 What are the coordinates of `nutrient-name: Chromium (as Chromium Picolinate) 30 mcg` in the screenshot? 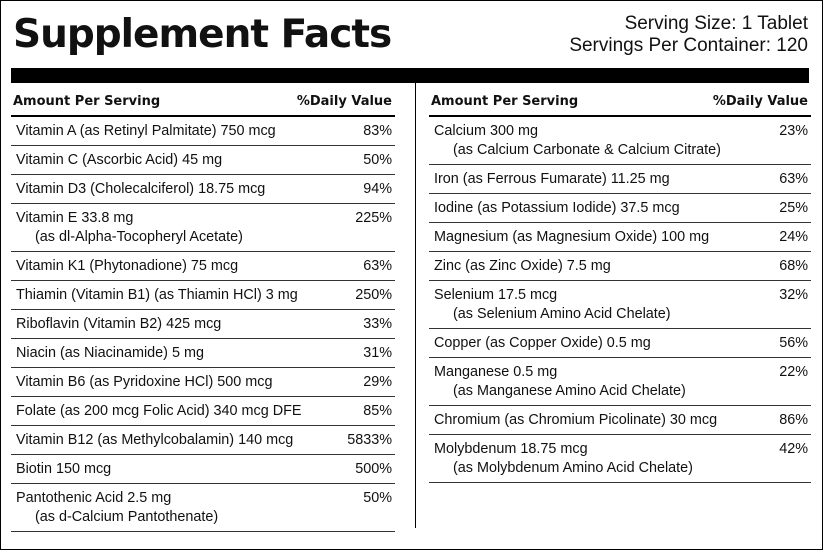 It's located at (576, 420).